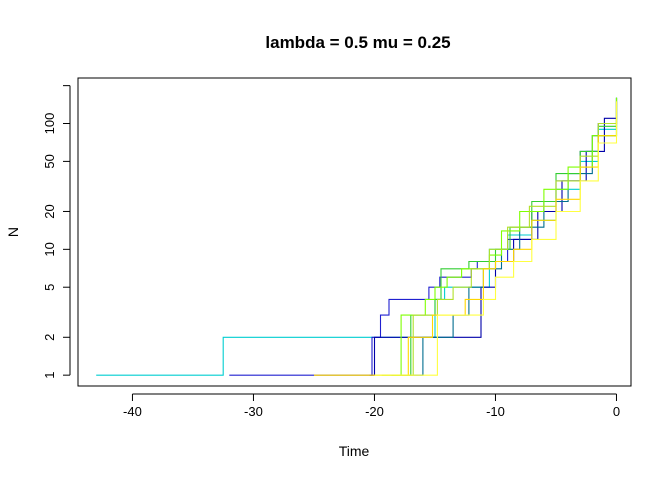 The image size is (672, 485). What do you see at coordinates (49, 211) in the screenshot?
I see `y-tick-label: 20` at bounding box center [49, 211].